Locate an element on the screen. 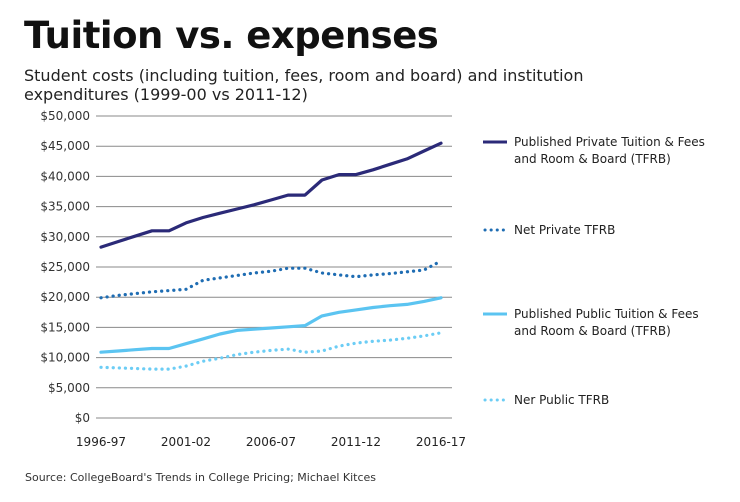  x-axis-ticks: 1996-97 2001-02 2006-07 2011-12 2016-17 is located at coordinates (271, 442).